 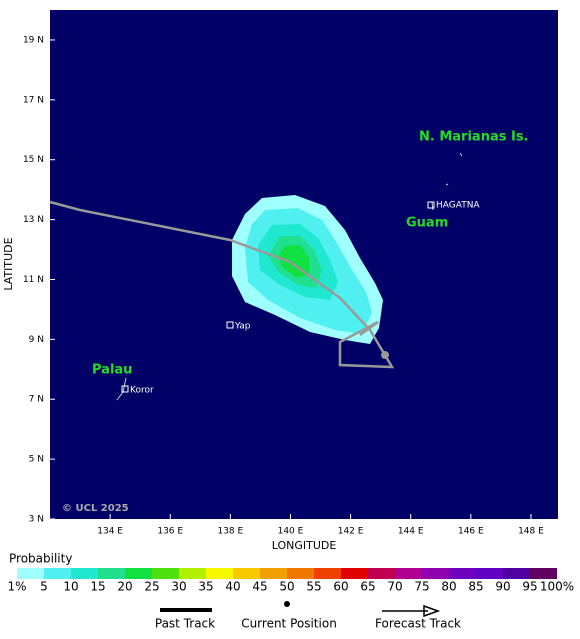 What do you see at coordinates (242, 327) in the screenshot?
I see `place-label: Yap` at bounding box center [242, 327].